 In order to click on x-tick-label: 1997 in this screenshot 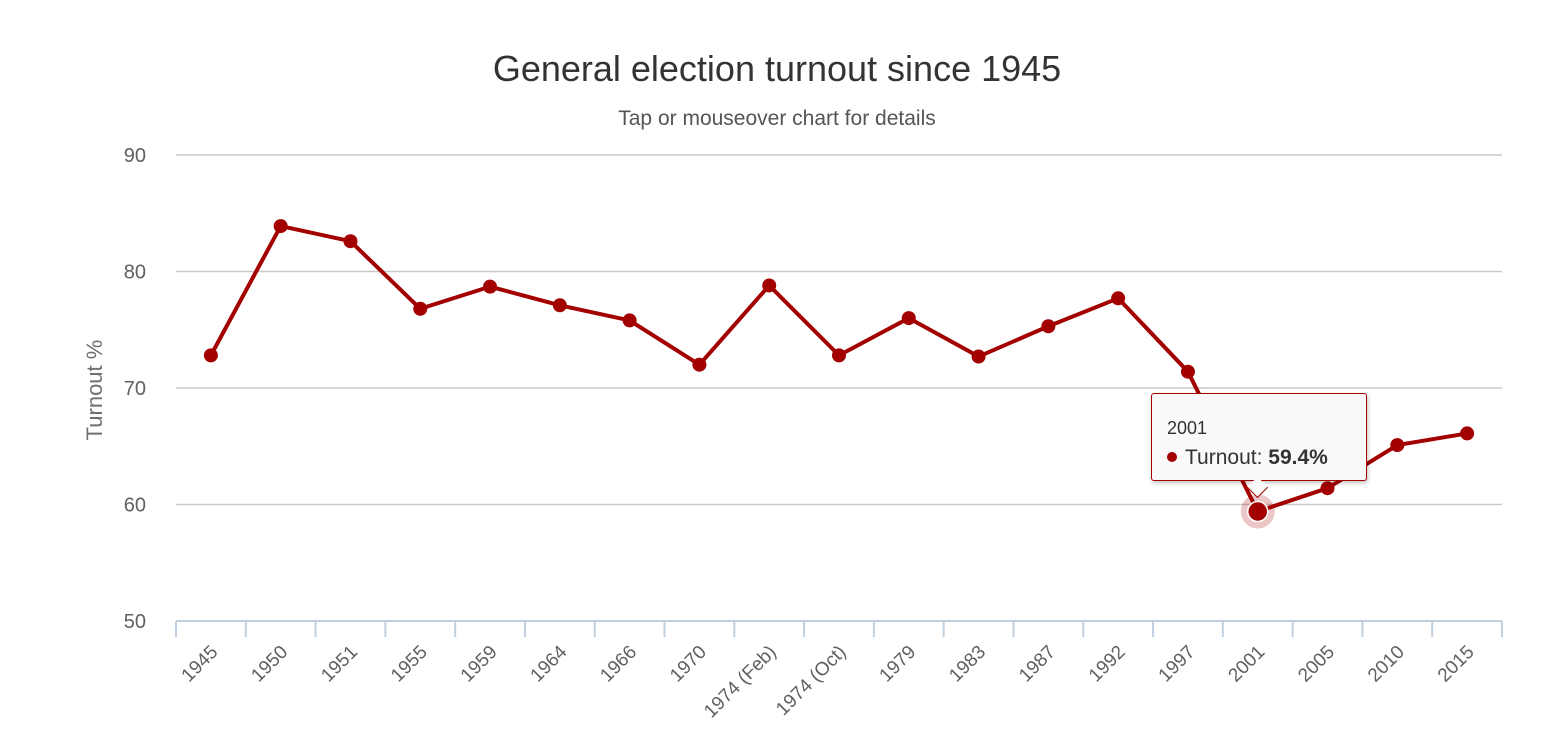, I will do `click(1177, 664)`.